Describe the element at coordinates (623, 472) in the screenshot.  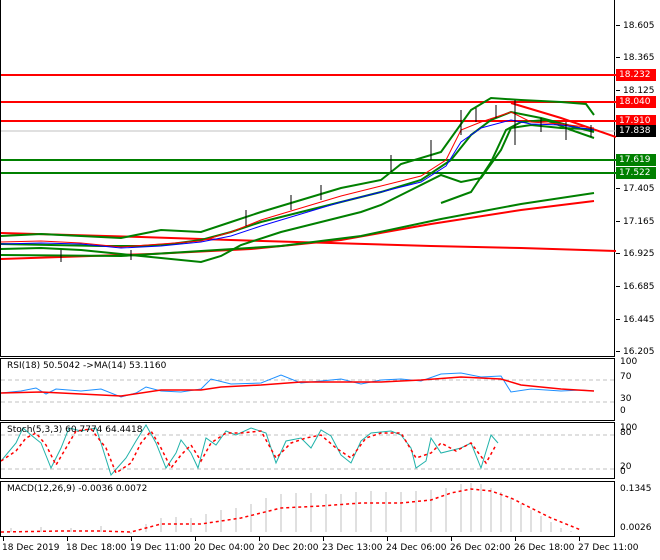
I see `stoch-tick: 0` at that location.